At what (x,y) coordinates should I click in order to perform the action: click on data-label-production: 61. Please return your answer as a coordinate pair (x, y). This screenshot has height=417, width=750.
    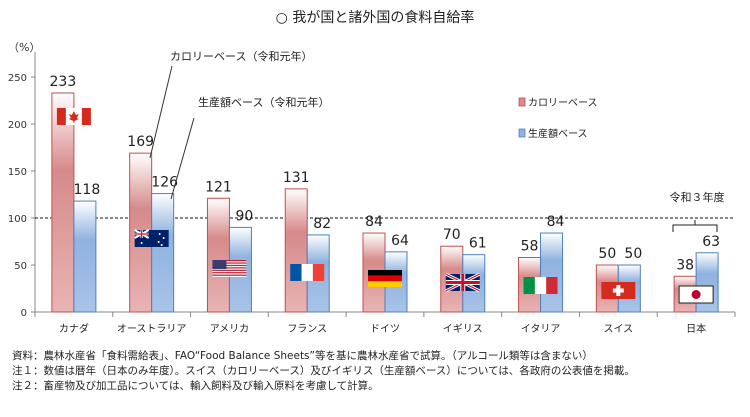
    Looking at the image, I should click on (478, 244).